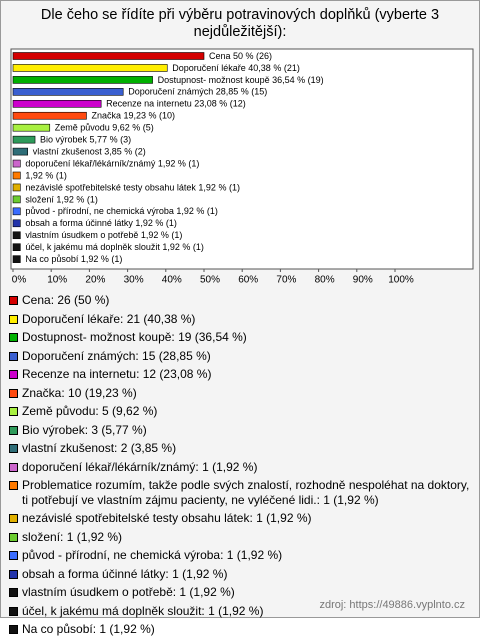 This screenshot has width=480, height=641. I want to click on x-tick-label: 30%, so click(134, 280).